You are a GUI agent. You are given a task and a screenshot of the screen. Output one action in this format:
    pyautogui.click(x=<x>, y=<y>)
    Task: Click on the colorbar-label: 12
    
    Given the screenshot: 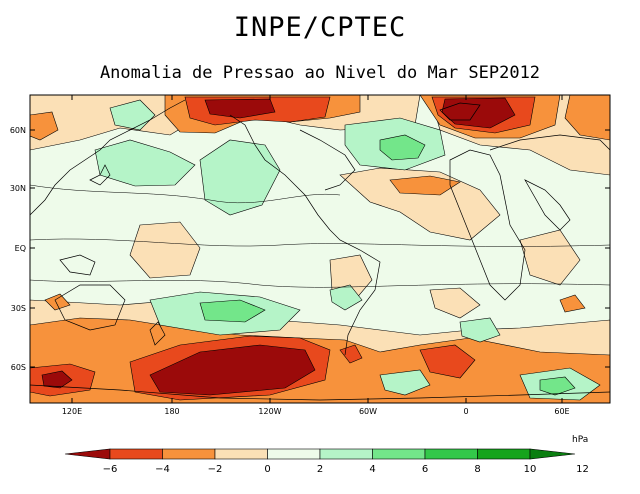 What is the action you would take?
    pyautogui.click(x=582, y=469)
    